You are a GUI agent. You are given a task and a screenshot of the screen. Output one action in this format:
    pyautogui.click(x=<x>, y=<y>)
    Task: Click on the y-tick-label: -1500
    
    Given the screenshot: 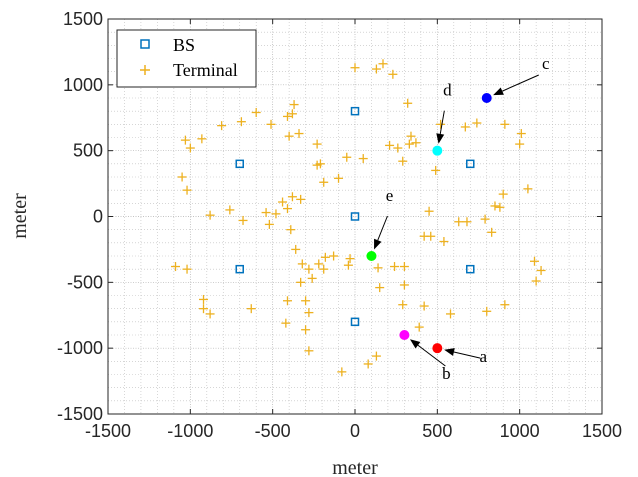 What is the action you would take?
    pyautogui.click(x=80, y=414)
    